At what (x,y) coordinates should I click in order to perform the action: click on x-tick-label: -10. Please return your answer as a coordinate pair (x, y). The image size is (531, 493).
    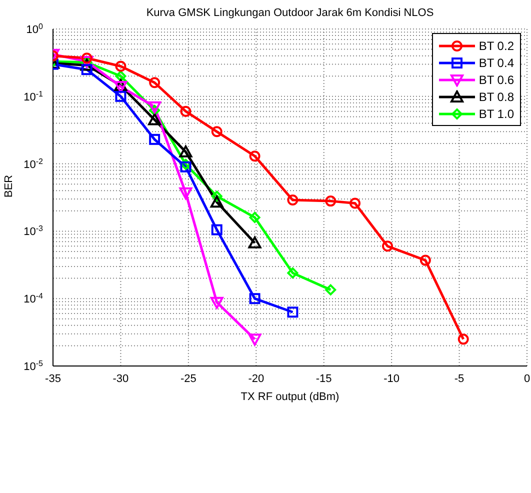
    Looking at the image, I should click on (392, 378).